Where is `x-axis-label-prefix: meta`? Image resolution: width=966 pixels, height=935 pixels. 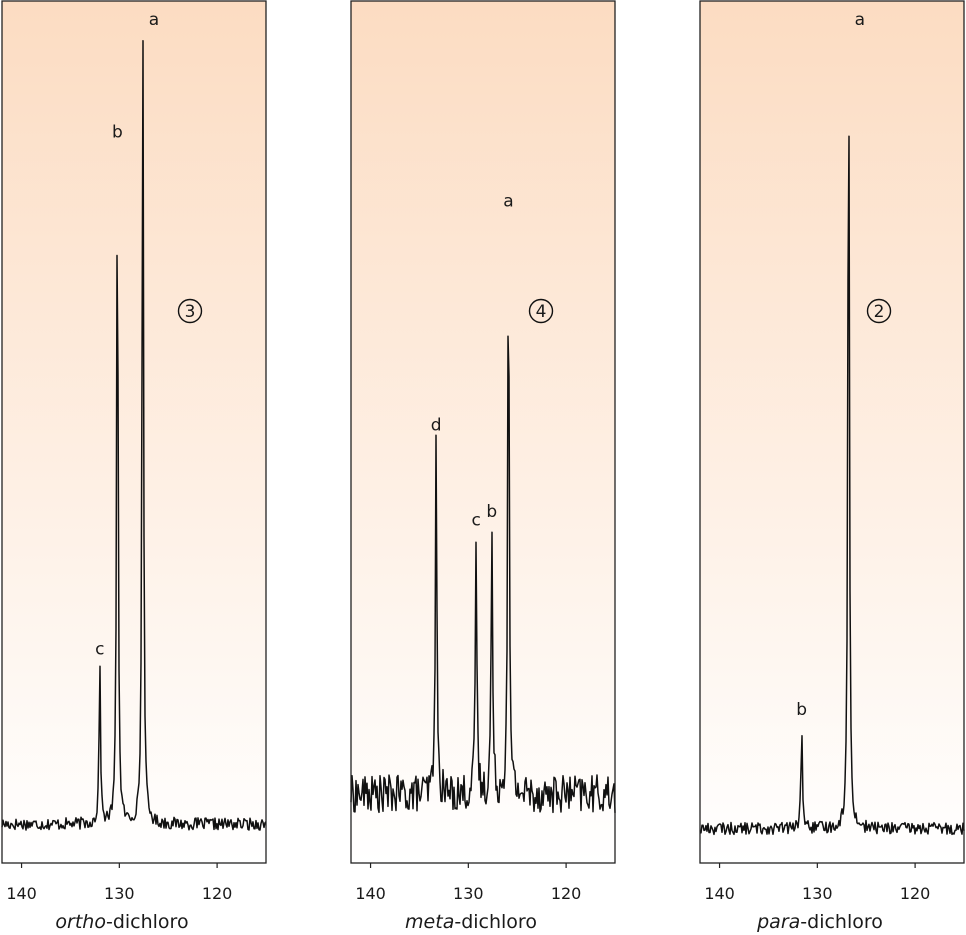
x-axis-label-prefix: meta is located at coordinates (429, 922).